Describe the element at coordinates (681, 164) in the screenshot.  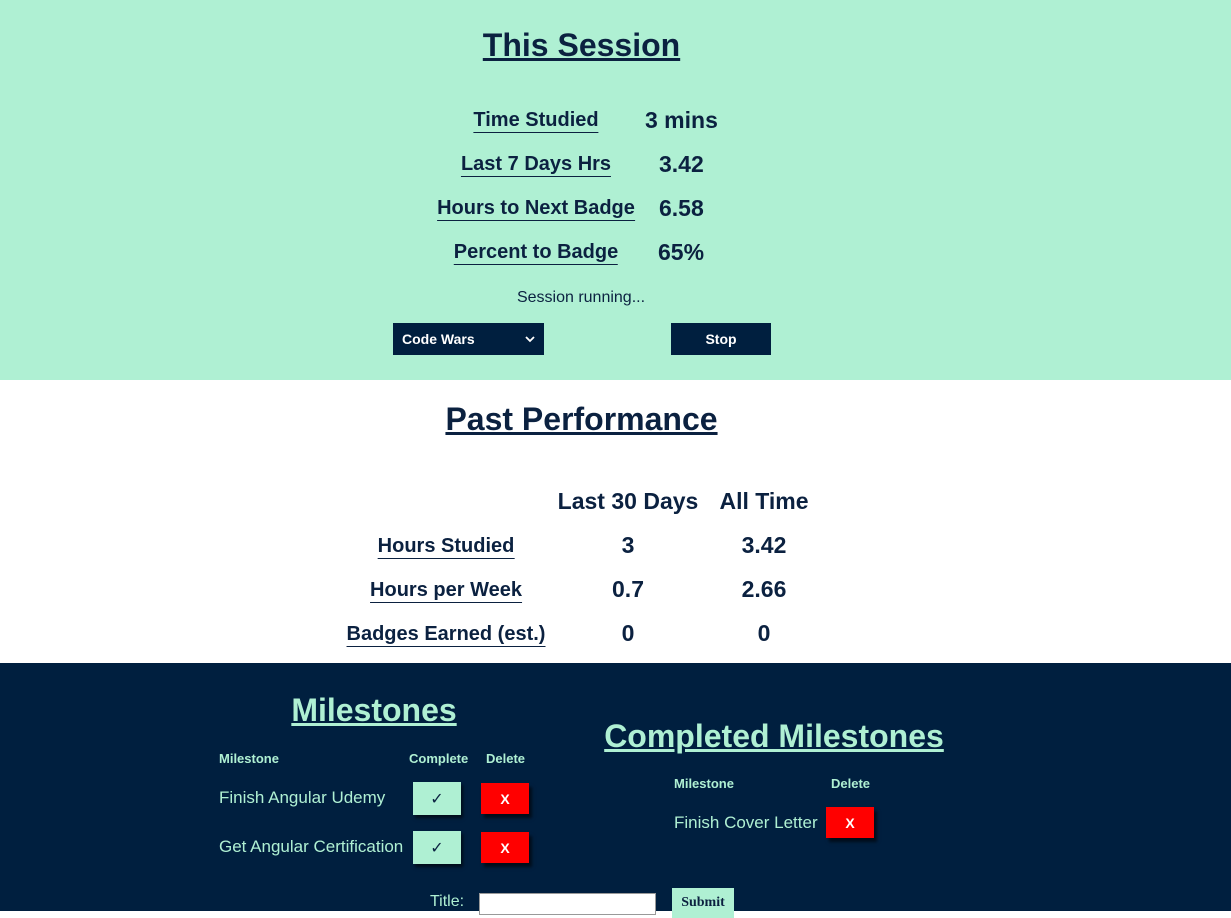
I see `stat-value-last-7-days: 3.42` at that location.